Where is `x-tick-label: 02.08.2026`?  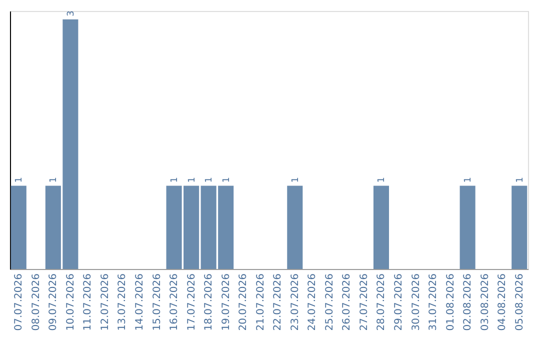 x-tick-label: 02.08.2026 is located at coordinates (468, 302).